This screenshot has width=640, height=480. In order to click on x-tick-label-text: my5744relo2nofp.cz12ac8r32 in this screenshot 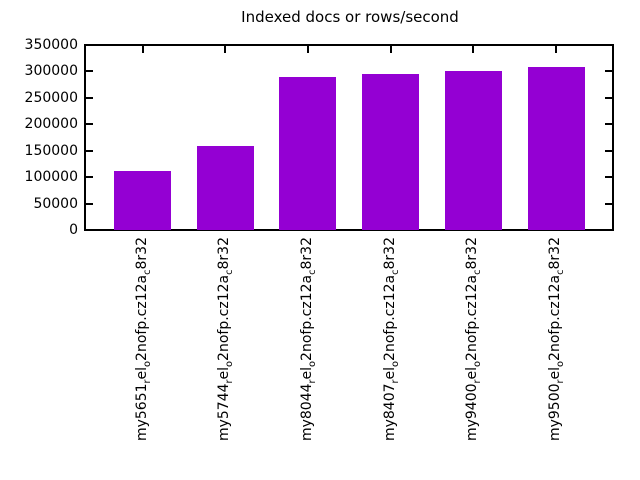, I will do `click(225, 339)`.